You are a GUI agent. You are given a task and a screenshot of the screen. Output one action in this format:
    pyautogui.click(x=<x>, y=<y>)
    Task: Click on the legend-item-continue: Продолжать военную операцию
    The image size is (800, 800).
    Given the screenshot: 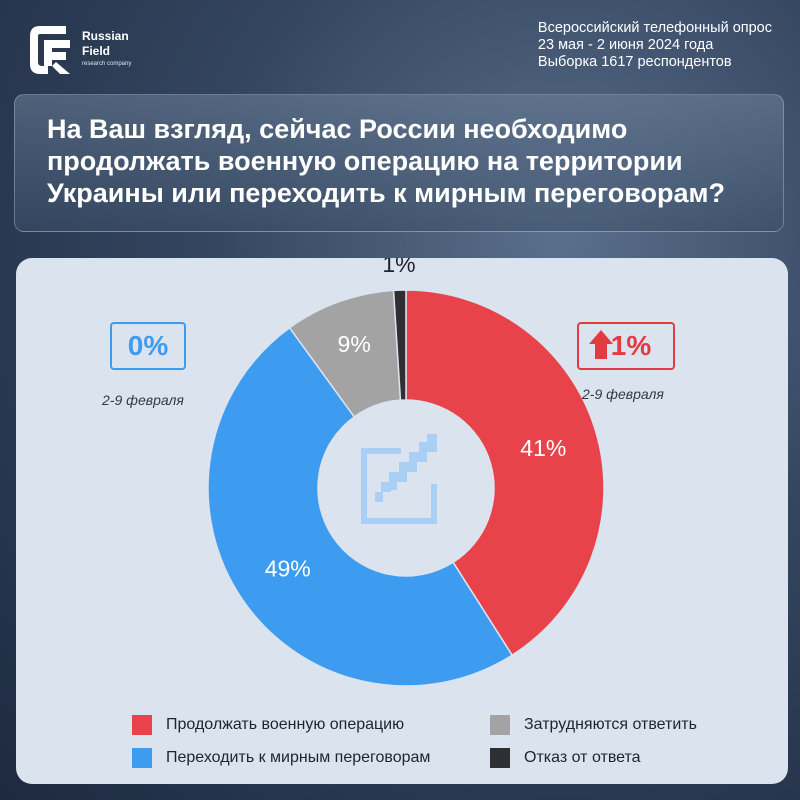 What is the action you would take?
    pyautogui.click(x=268, y=725)
    